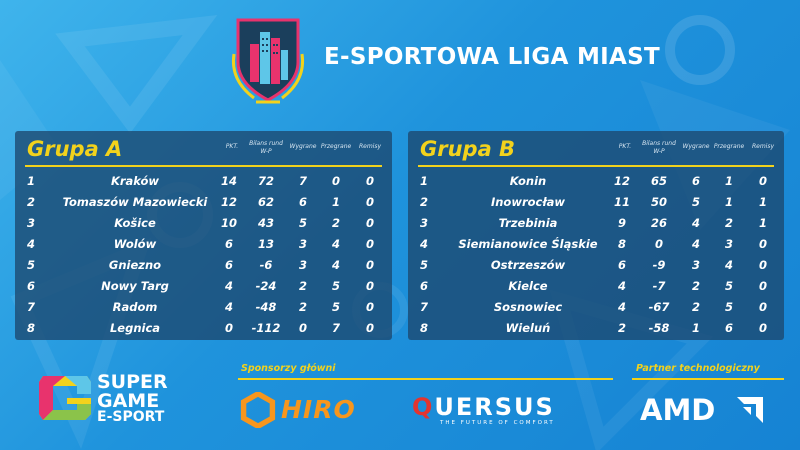 The height and width of the screenshot is (450, 800). Describe the element at coordinates (708, 379) in the screenshot. I see `partner-divider` at that location.